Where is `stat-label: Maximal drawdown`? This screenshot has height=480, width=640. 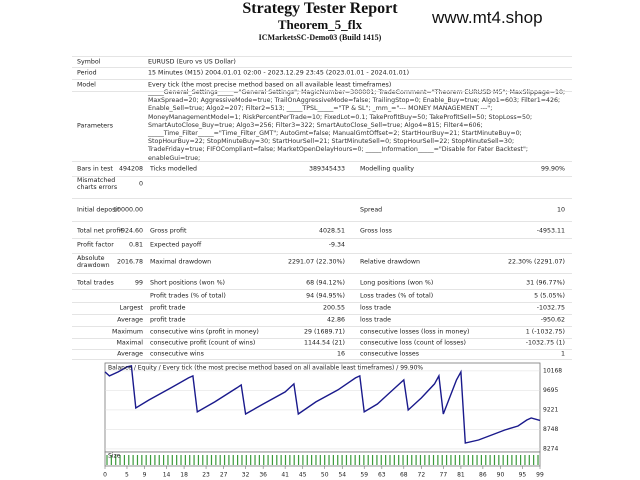
stat-label: Maximal drawdown is located at coordinates (181, 262).